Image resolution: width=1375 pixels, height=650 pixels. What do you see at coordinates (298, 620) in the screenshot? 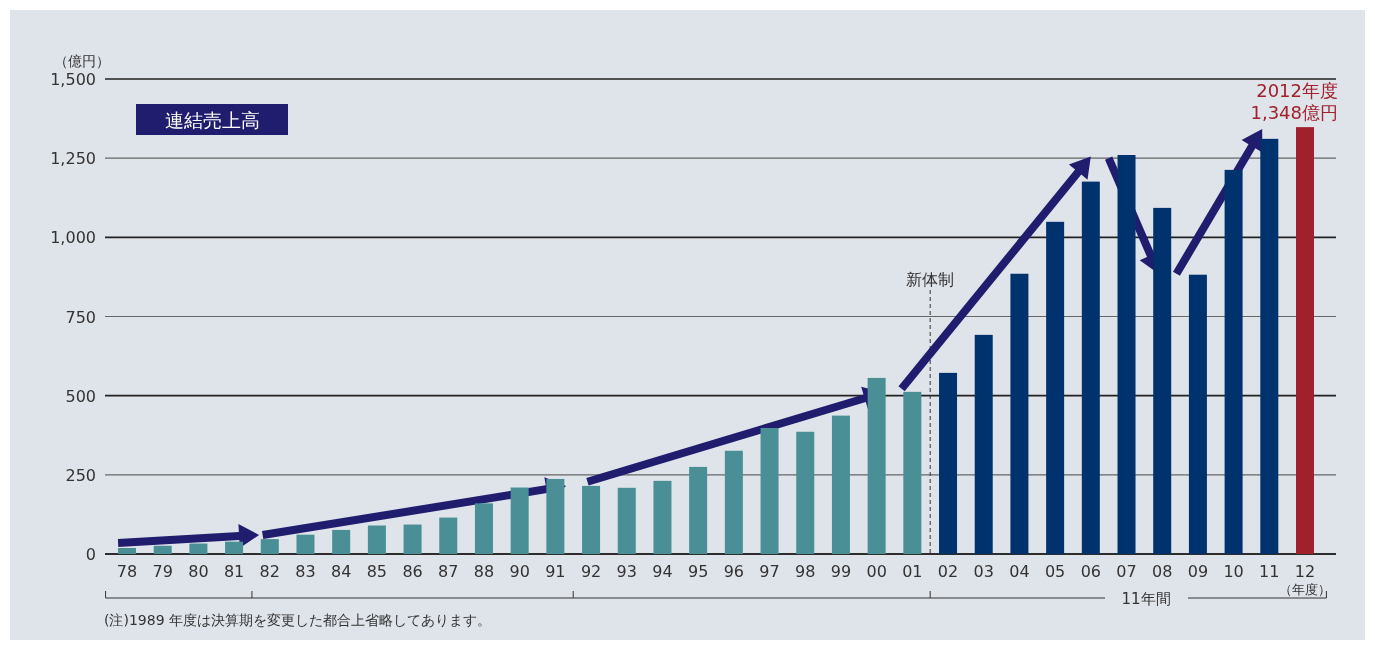
I see `text: (注)1989 年度は決算期を変更した都合上省略してあります。` at bounding box center [298, 620].